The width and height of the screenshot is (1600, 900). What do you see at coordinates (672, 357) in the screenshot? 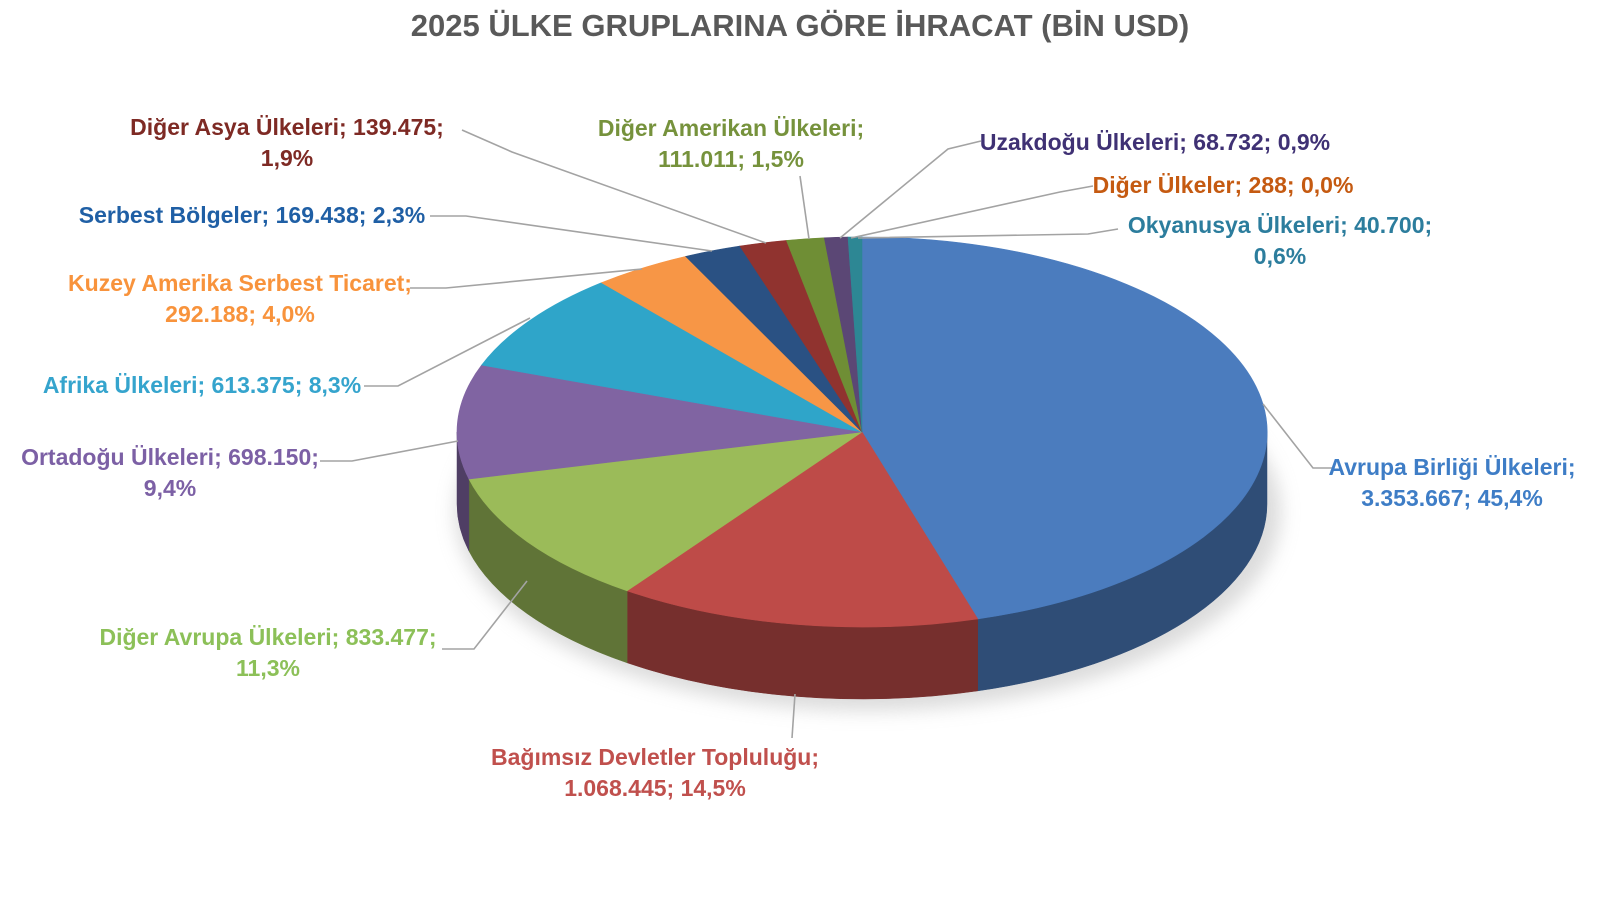
I see `pie-slice-afrika` at bounding box center [672, 357].